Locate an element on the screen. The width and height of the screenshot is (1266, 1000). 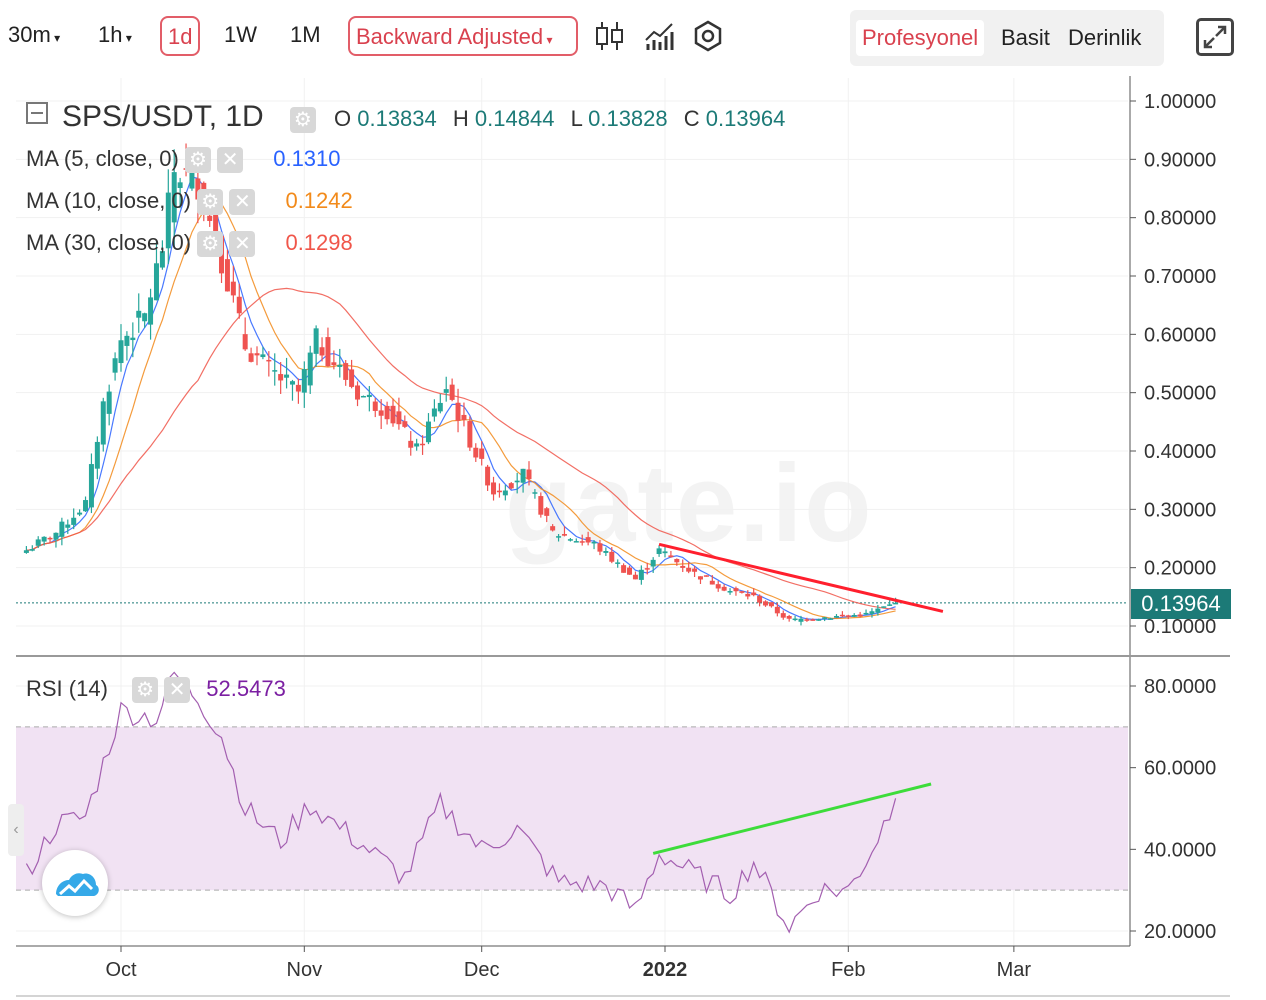
price-tick-label: 0.10000 is located at coordinates (1180, 627).